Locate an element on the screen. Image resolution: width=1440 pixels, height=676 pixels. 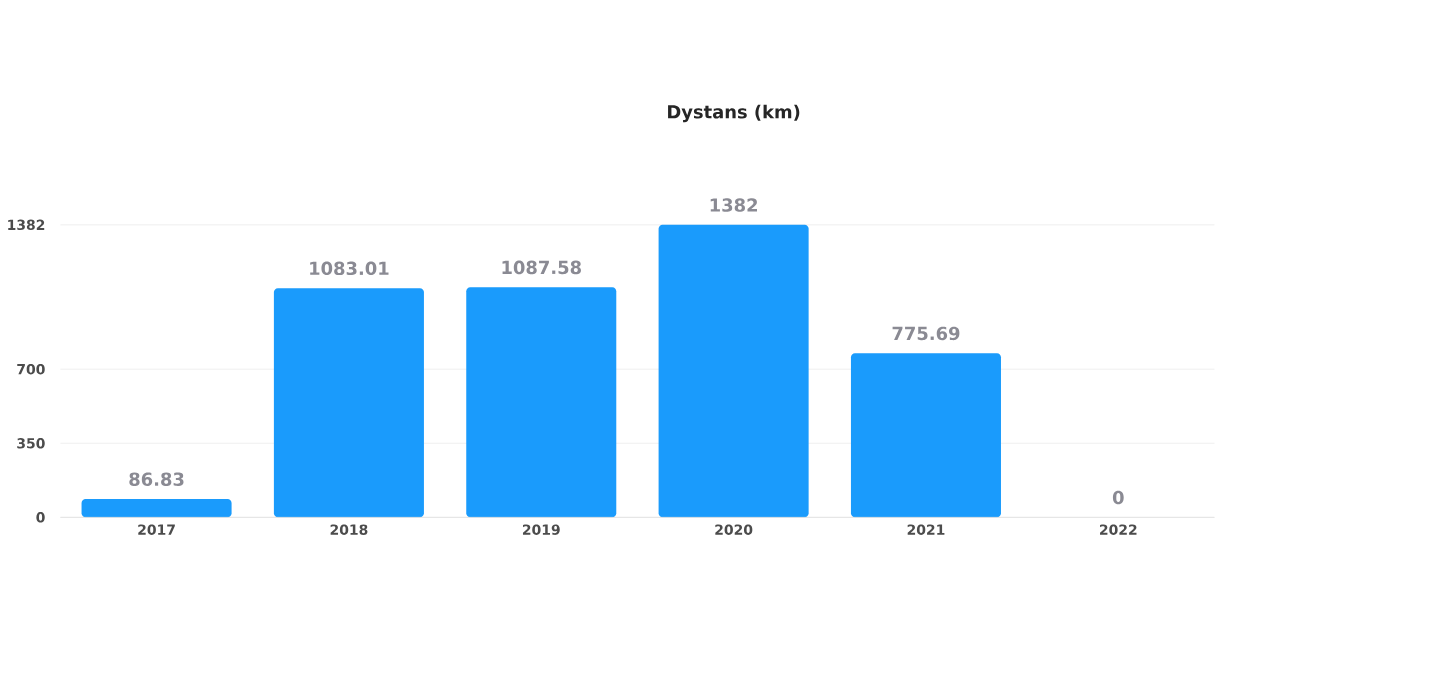
data-label: 1087.58 is located at coordinates (541, 267).